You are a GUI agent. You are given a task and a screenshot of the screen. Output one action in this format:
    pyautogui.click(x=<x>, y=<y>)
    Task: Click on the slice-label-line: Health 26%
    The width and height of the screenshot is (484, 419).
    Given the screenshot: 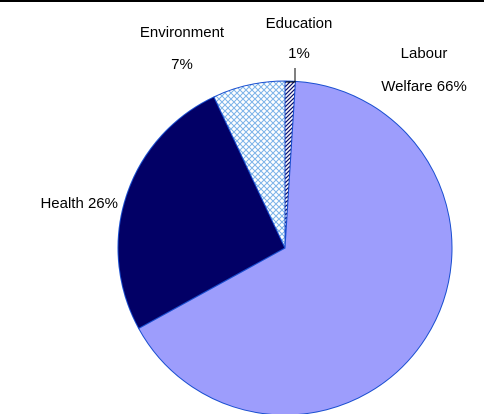 What is the action you would take?
    pyautogui.click(x=79, y=203)
    